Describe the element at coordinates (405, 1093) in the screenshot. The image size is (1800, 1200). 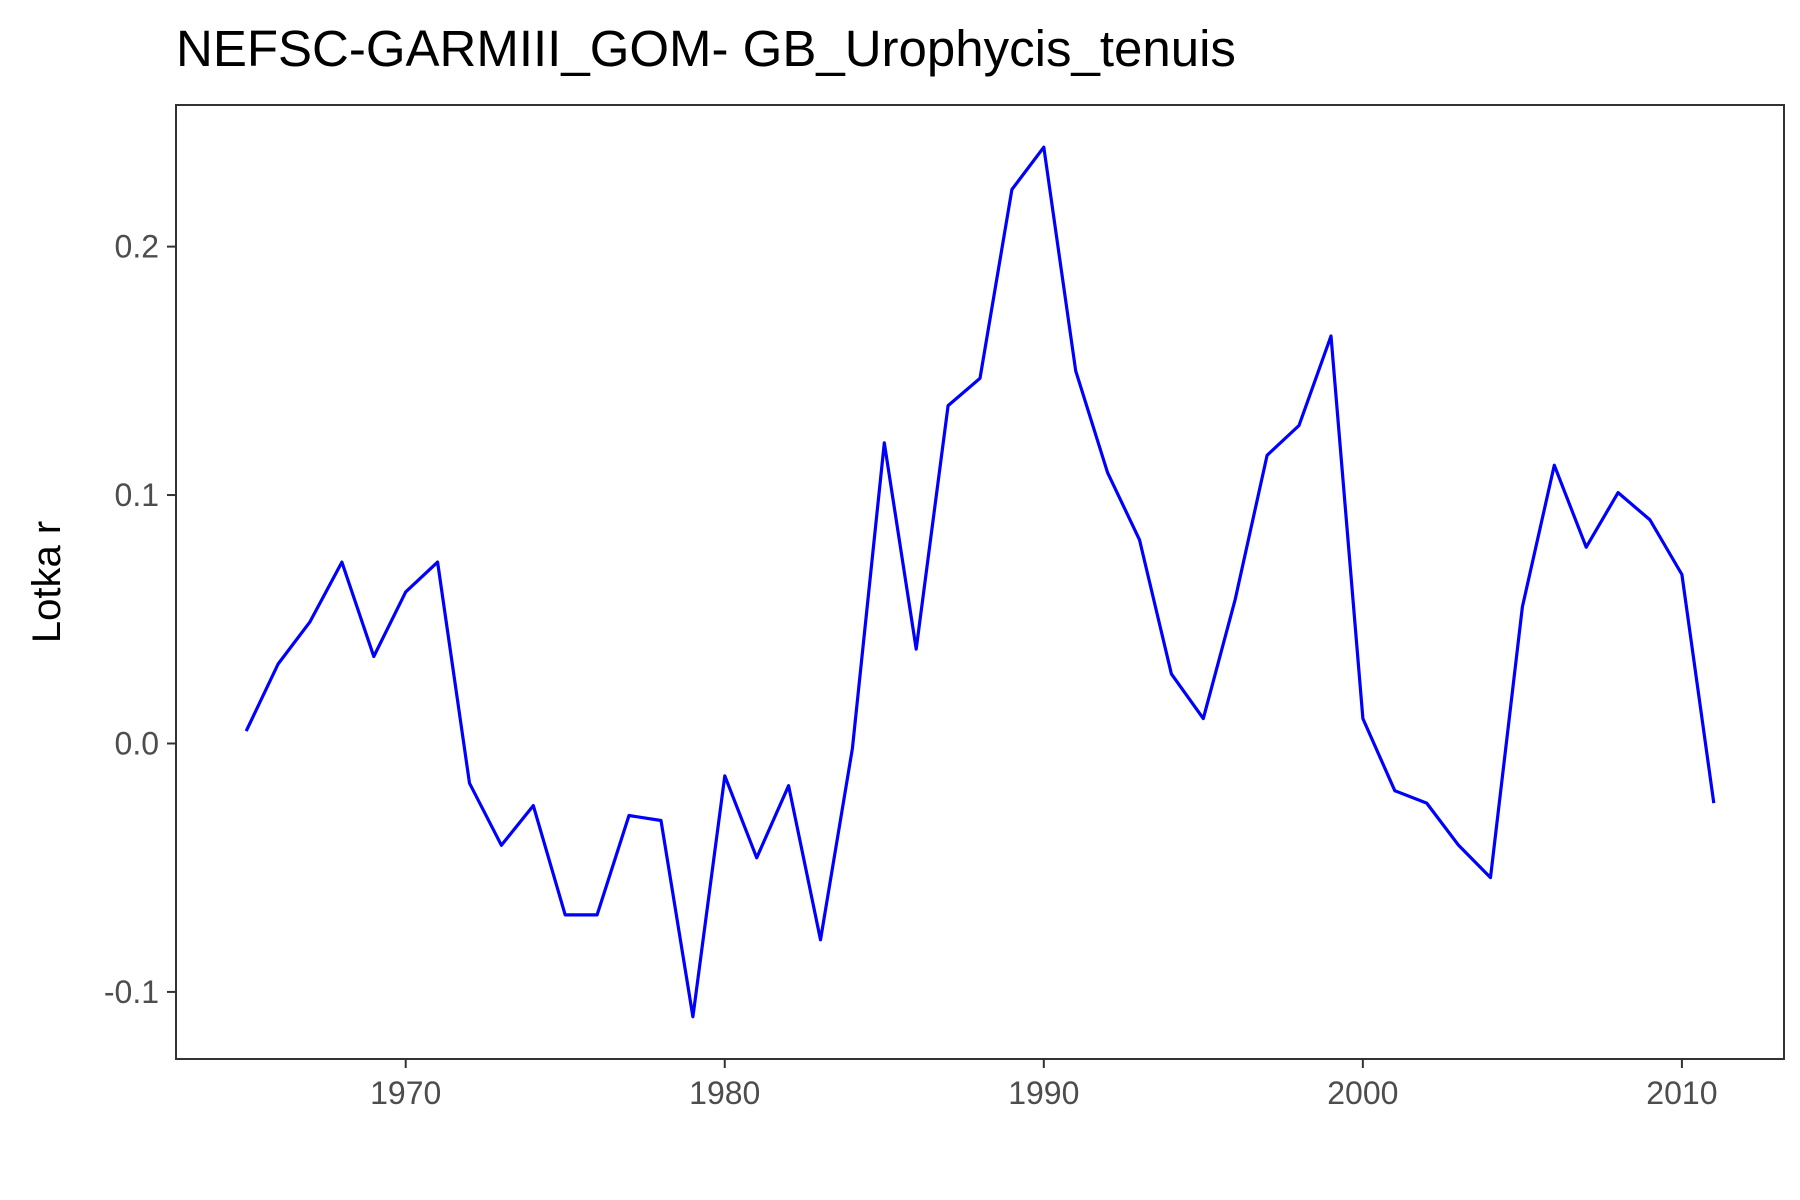
I see `x-tick-label: 1970` at that location.